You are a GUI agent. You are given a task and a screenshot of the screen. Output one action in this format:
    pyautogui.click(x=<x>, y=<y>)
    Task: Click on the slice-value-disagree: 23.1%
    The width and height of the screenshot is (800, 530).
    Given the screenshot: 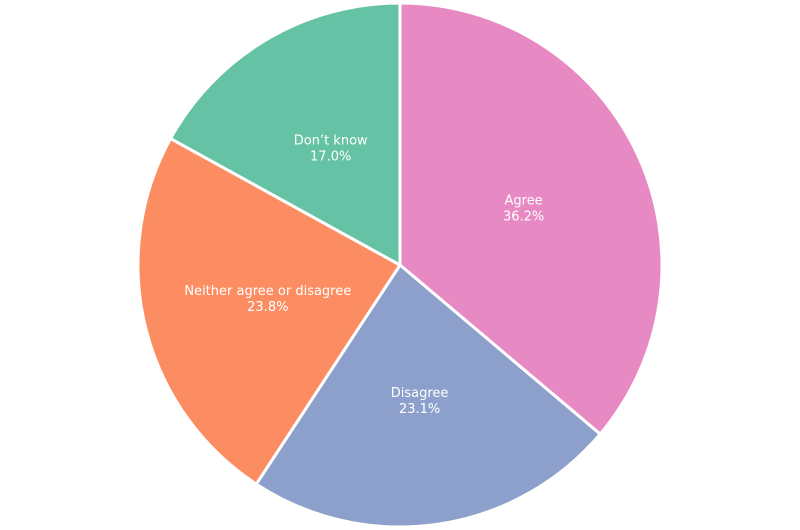 What is the action you would take?
    pyautogui.click(x=419, y=409)
    